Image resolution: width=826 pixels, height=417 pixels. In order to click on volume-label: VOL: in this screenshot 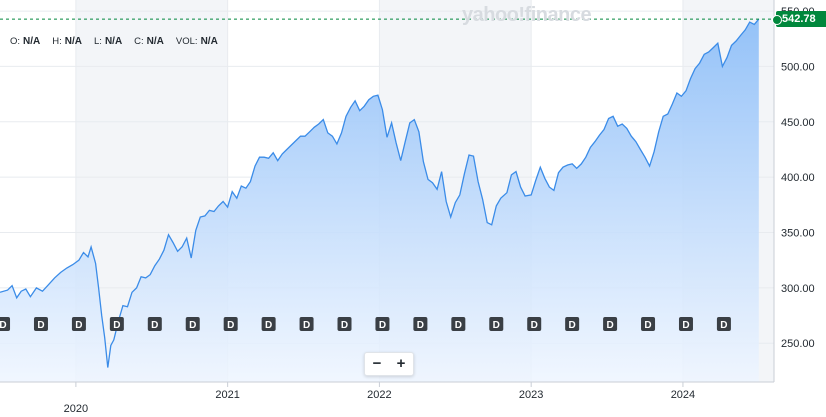, I will do `click(186, 41)`.